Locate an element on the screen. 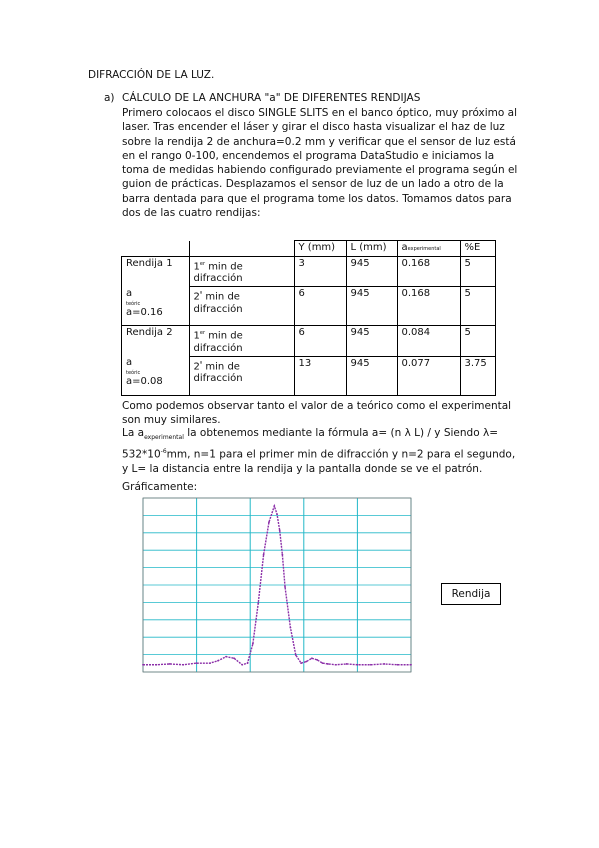  header-l: L (mm) is located at coordinates (371, 248).